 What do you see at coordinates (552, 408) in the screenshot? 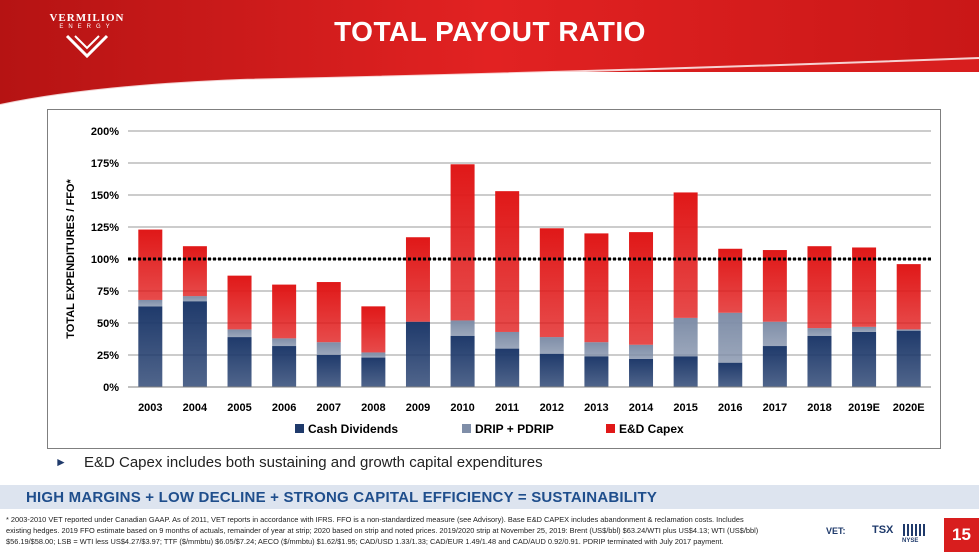
I see `x-tick-label: 2012` at bounding box center [552, 408].